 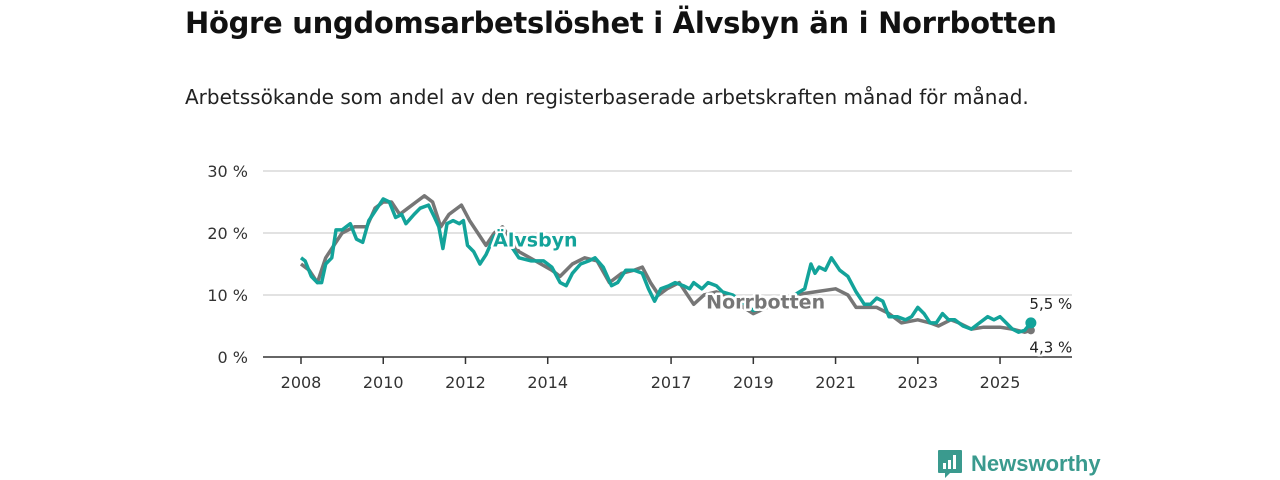 I want to click on series-label: Älvsbyn, so click(x=535, y=240).